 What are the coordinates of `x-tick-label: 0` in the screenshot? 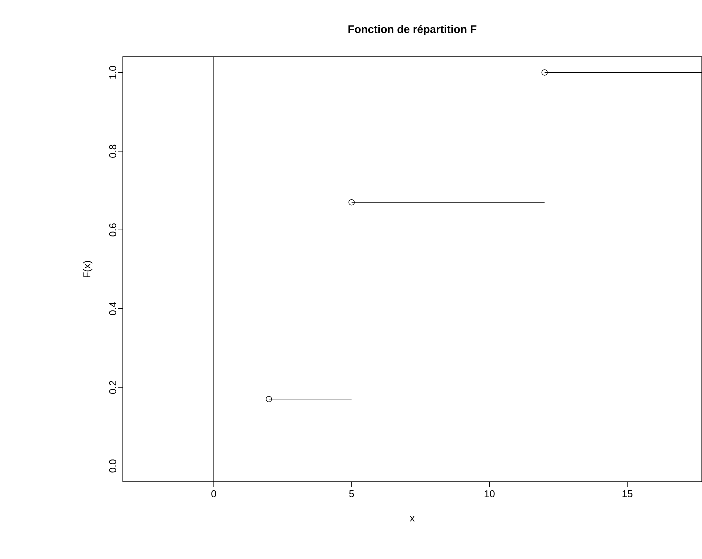 It's located at (214, 494).